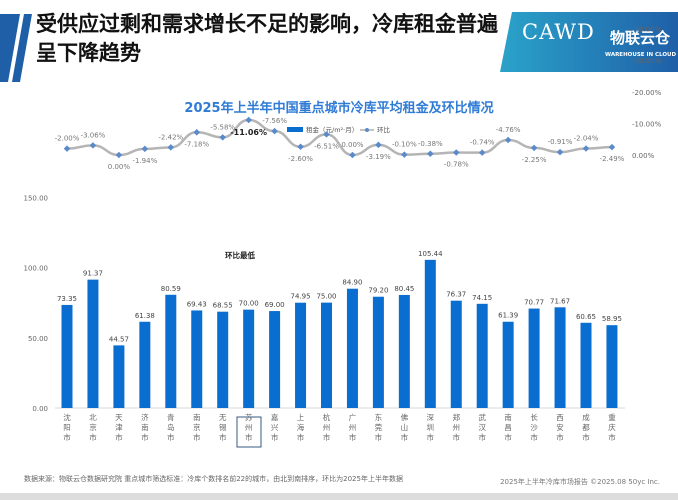 The width and height of the screenshot is (678, 500). I want to click on bar-value-label: 74.95, so click(301, 297).